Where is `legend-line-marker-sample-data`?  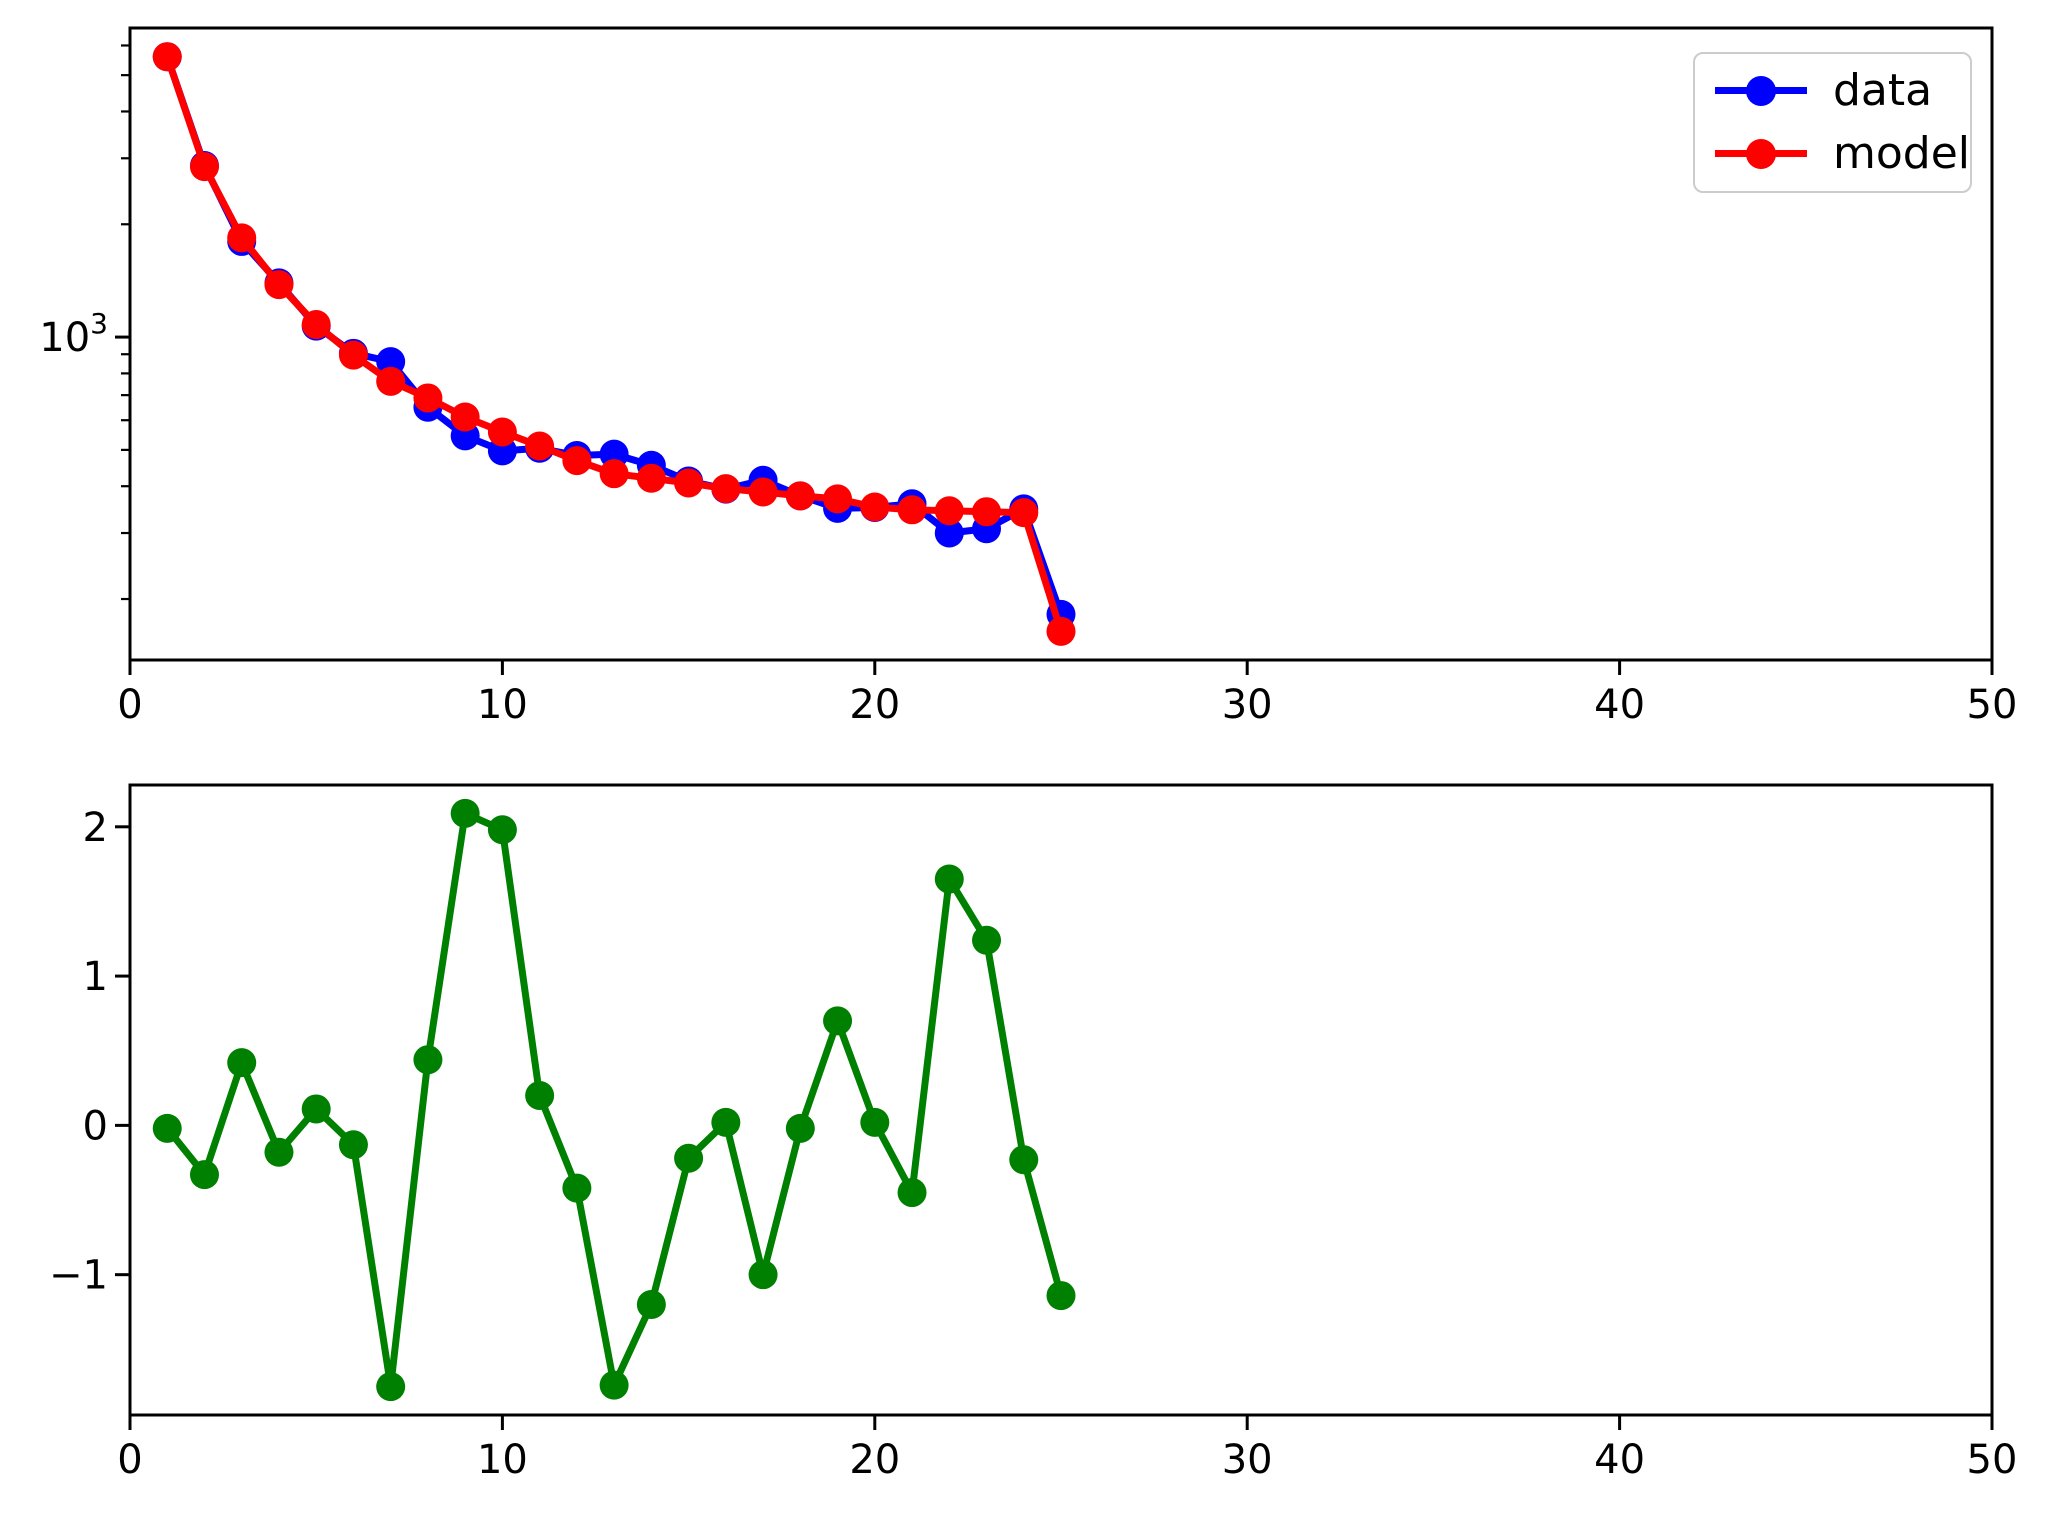 legend-line-marker-sample-data is located at coordinates (1761, 91).